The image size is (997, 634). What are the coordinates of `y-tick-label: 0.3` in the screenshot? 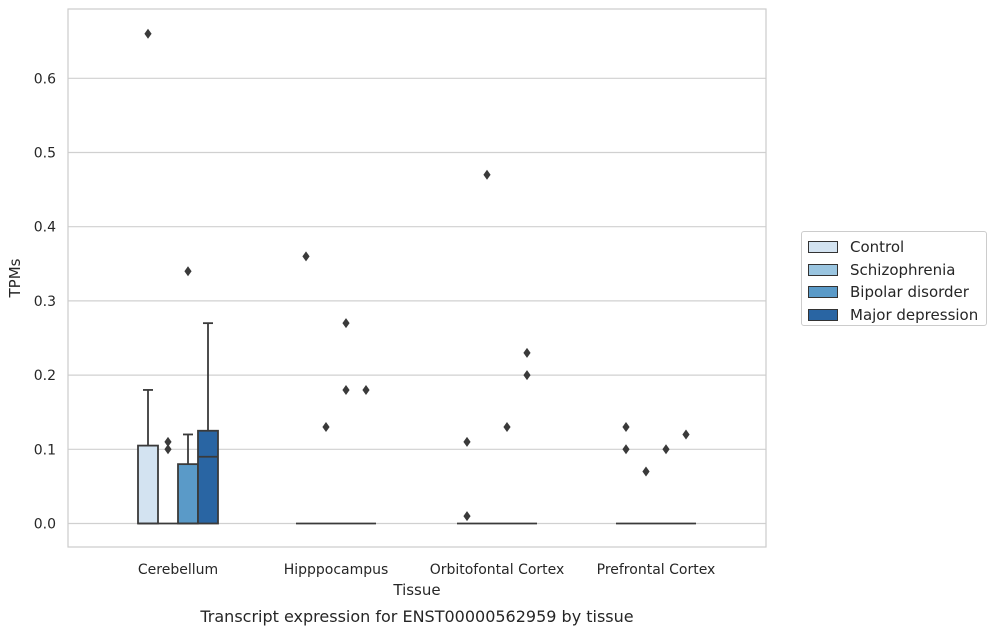 It's located at (45, 302).